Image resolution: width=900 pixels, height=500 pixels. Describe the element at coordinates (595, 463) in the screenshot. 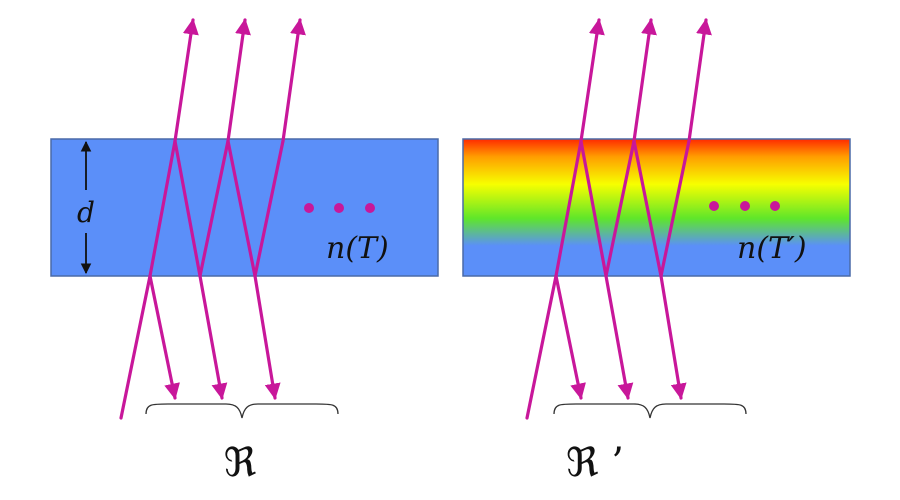

I see `reflectance-label-right: ℜ ’` at that location.